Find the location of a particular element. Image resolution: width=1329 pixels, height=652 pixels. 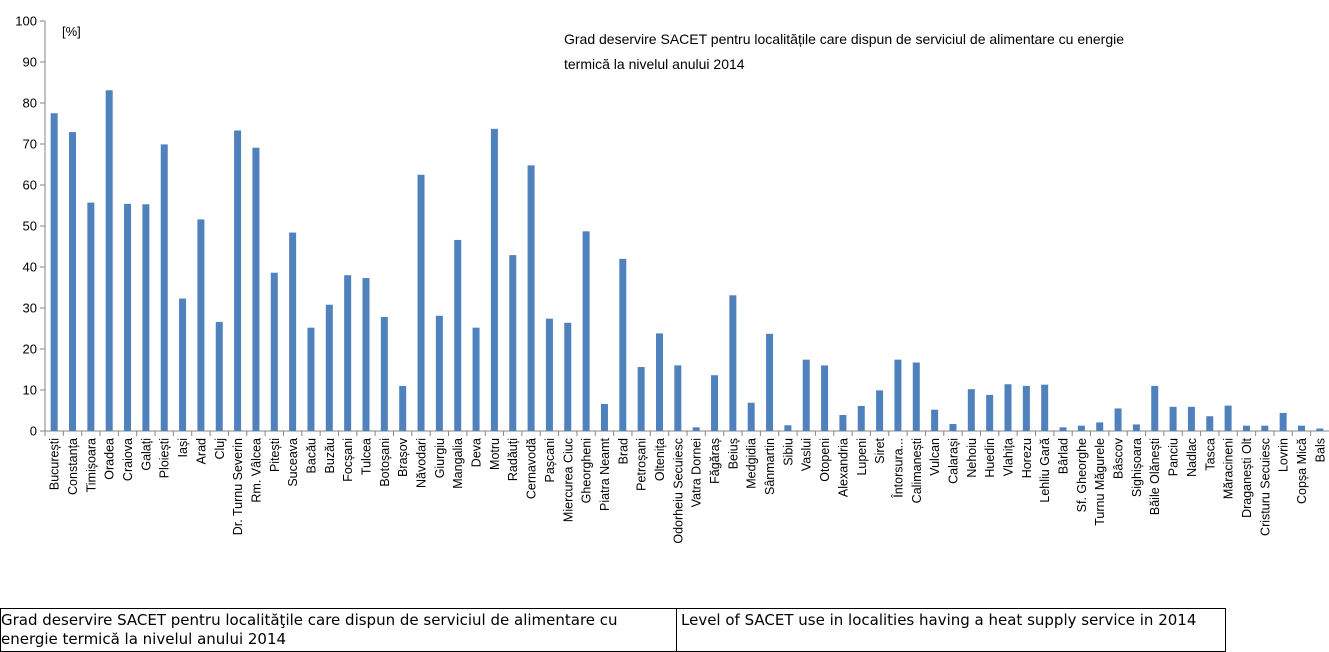

x-category-label: Tulcea is located at coordinates (367, 456).